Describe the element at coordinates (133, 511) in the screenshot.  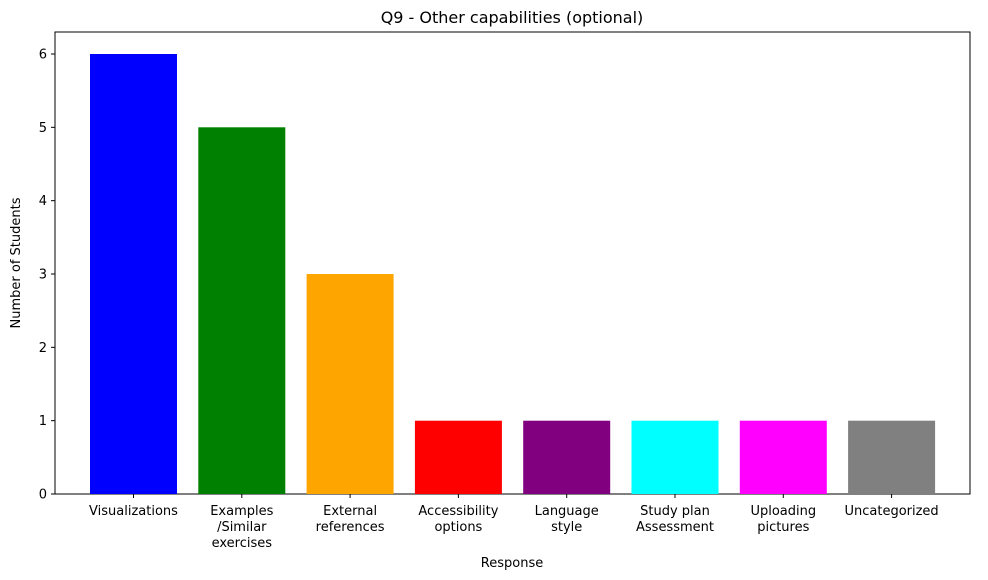
I see `x-tick-label: Visualizations` at that location.